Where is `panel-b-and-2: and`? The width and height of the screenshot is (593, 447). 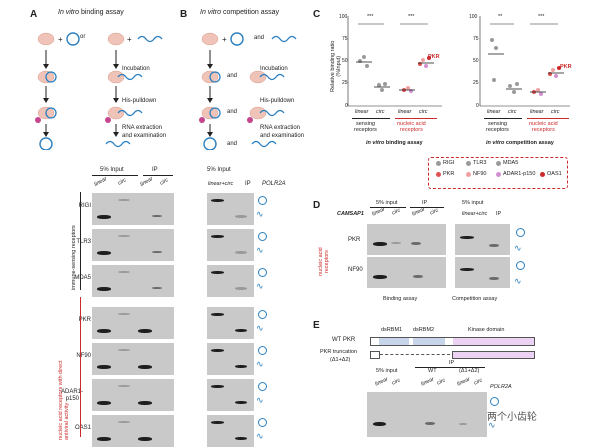 panel-b-and-2: and is located at coordinates (232, 76).